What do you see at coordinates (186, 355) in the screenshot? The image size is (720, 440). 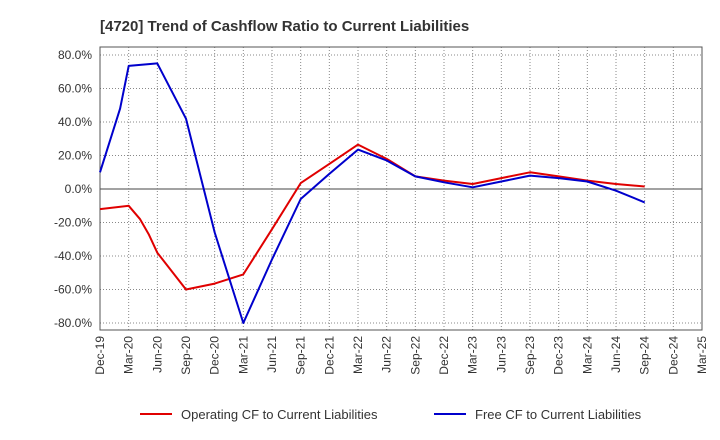 I see `x-tick-label: Sep-20` at bounding box center [186, 355].